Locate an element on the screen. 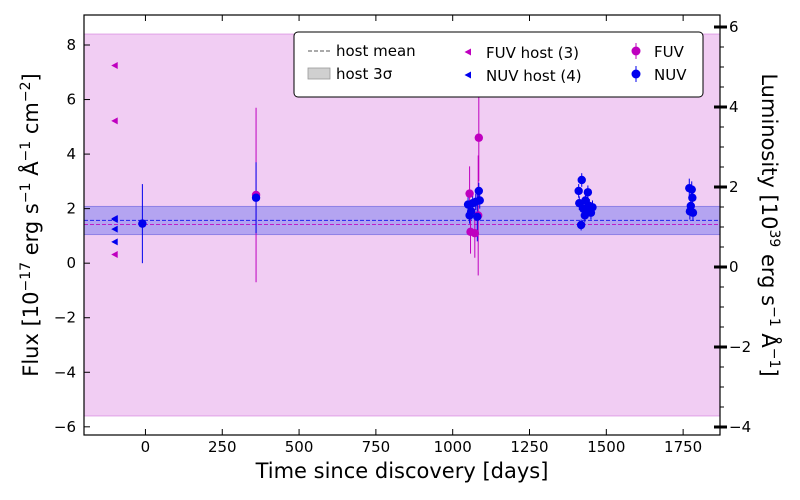 The width and height of the screenshot is (800, 500). legend-nuv-host-marker is located at coordinates (467, 75).